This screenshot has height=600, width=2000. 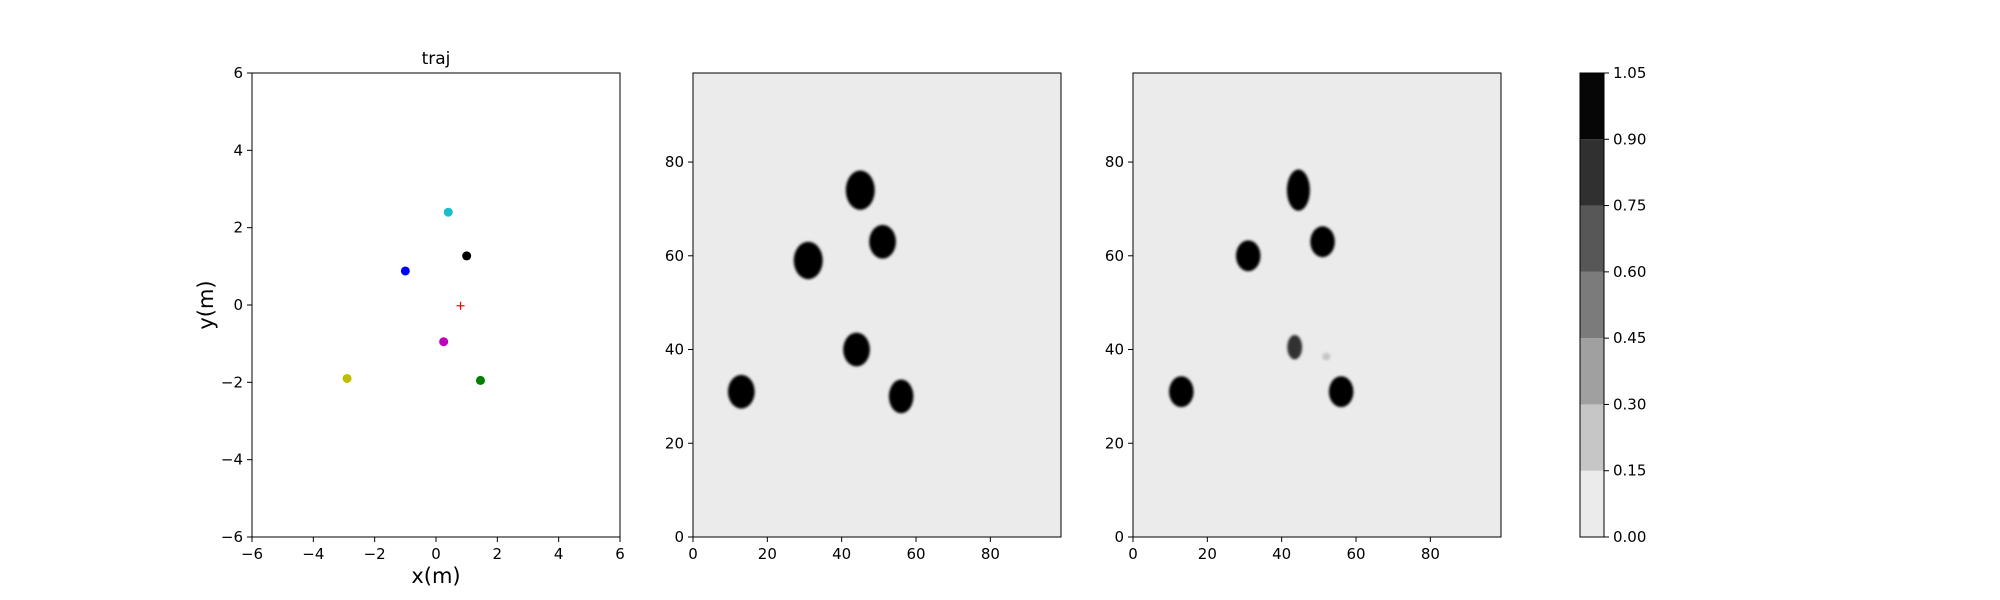 I want to click on map-2-x-tick-label: 40, so click(x=1281, y=554).